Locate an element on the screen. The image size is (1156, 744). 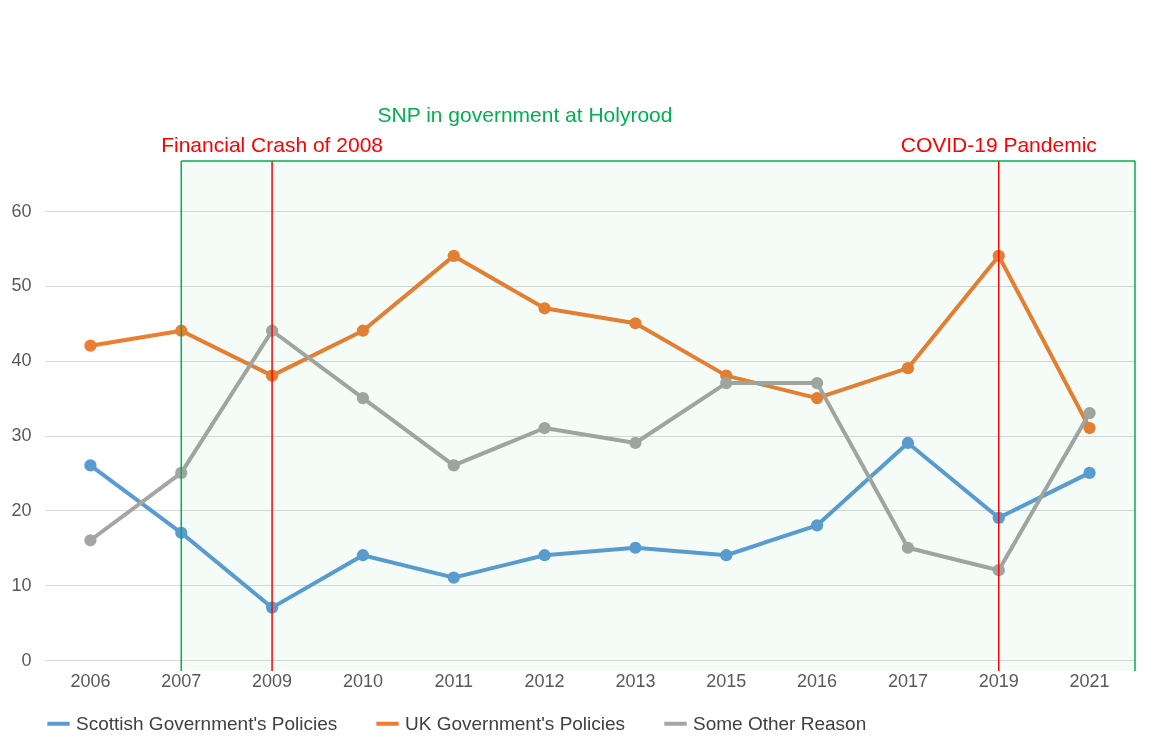
y-tick-label: 50 is located at coordinates (21, 285).